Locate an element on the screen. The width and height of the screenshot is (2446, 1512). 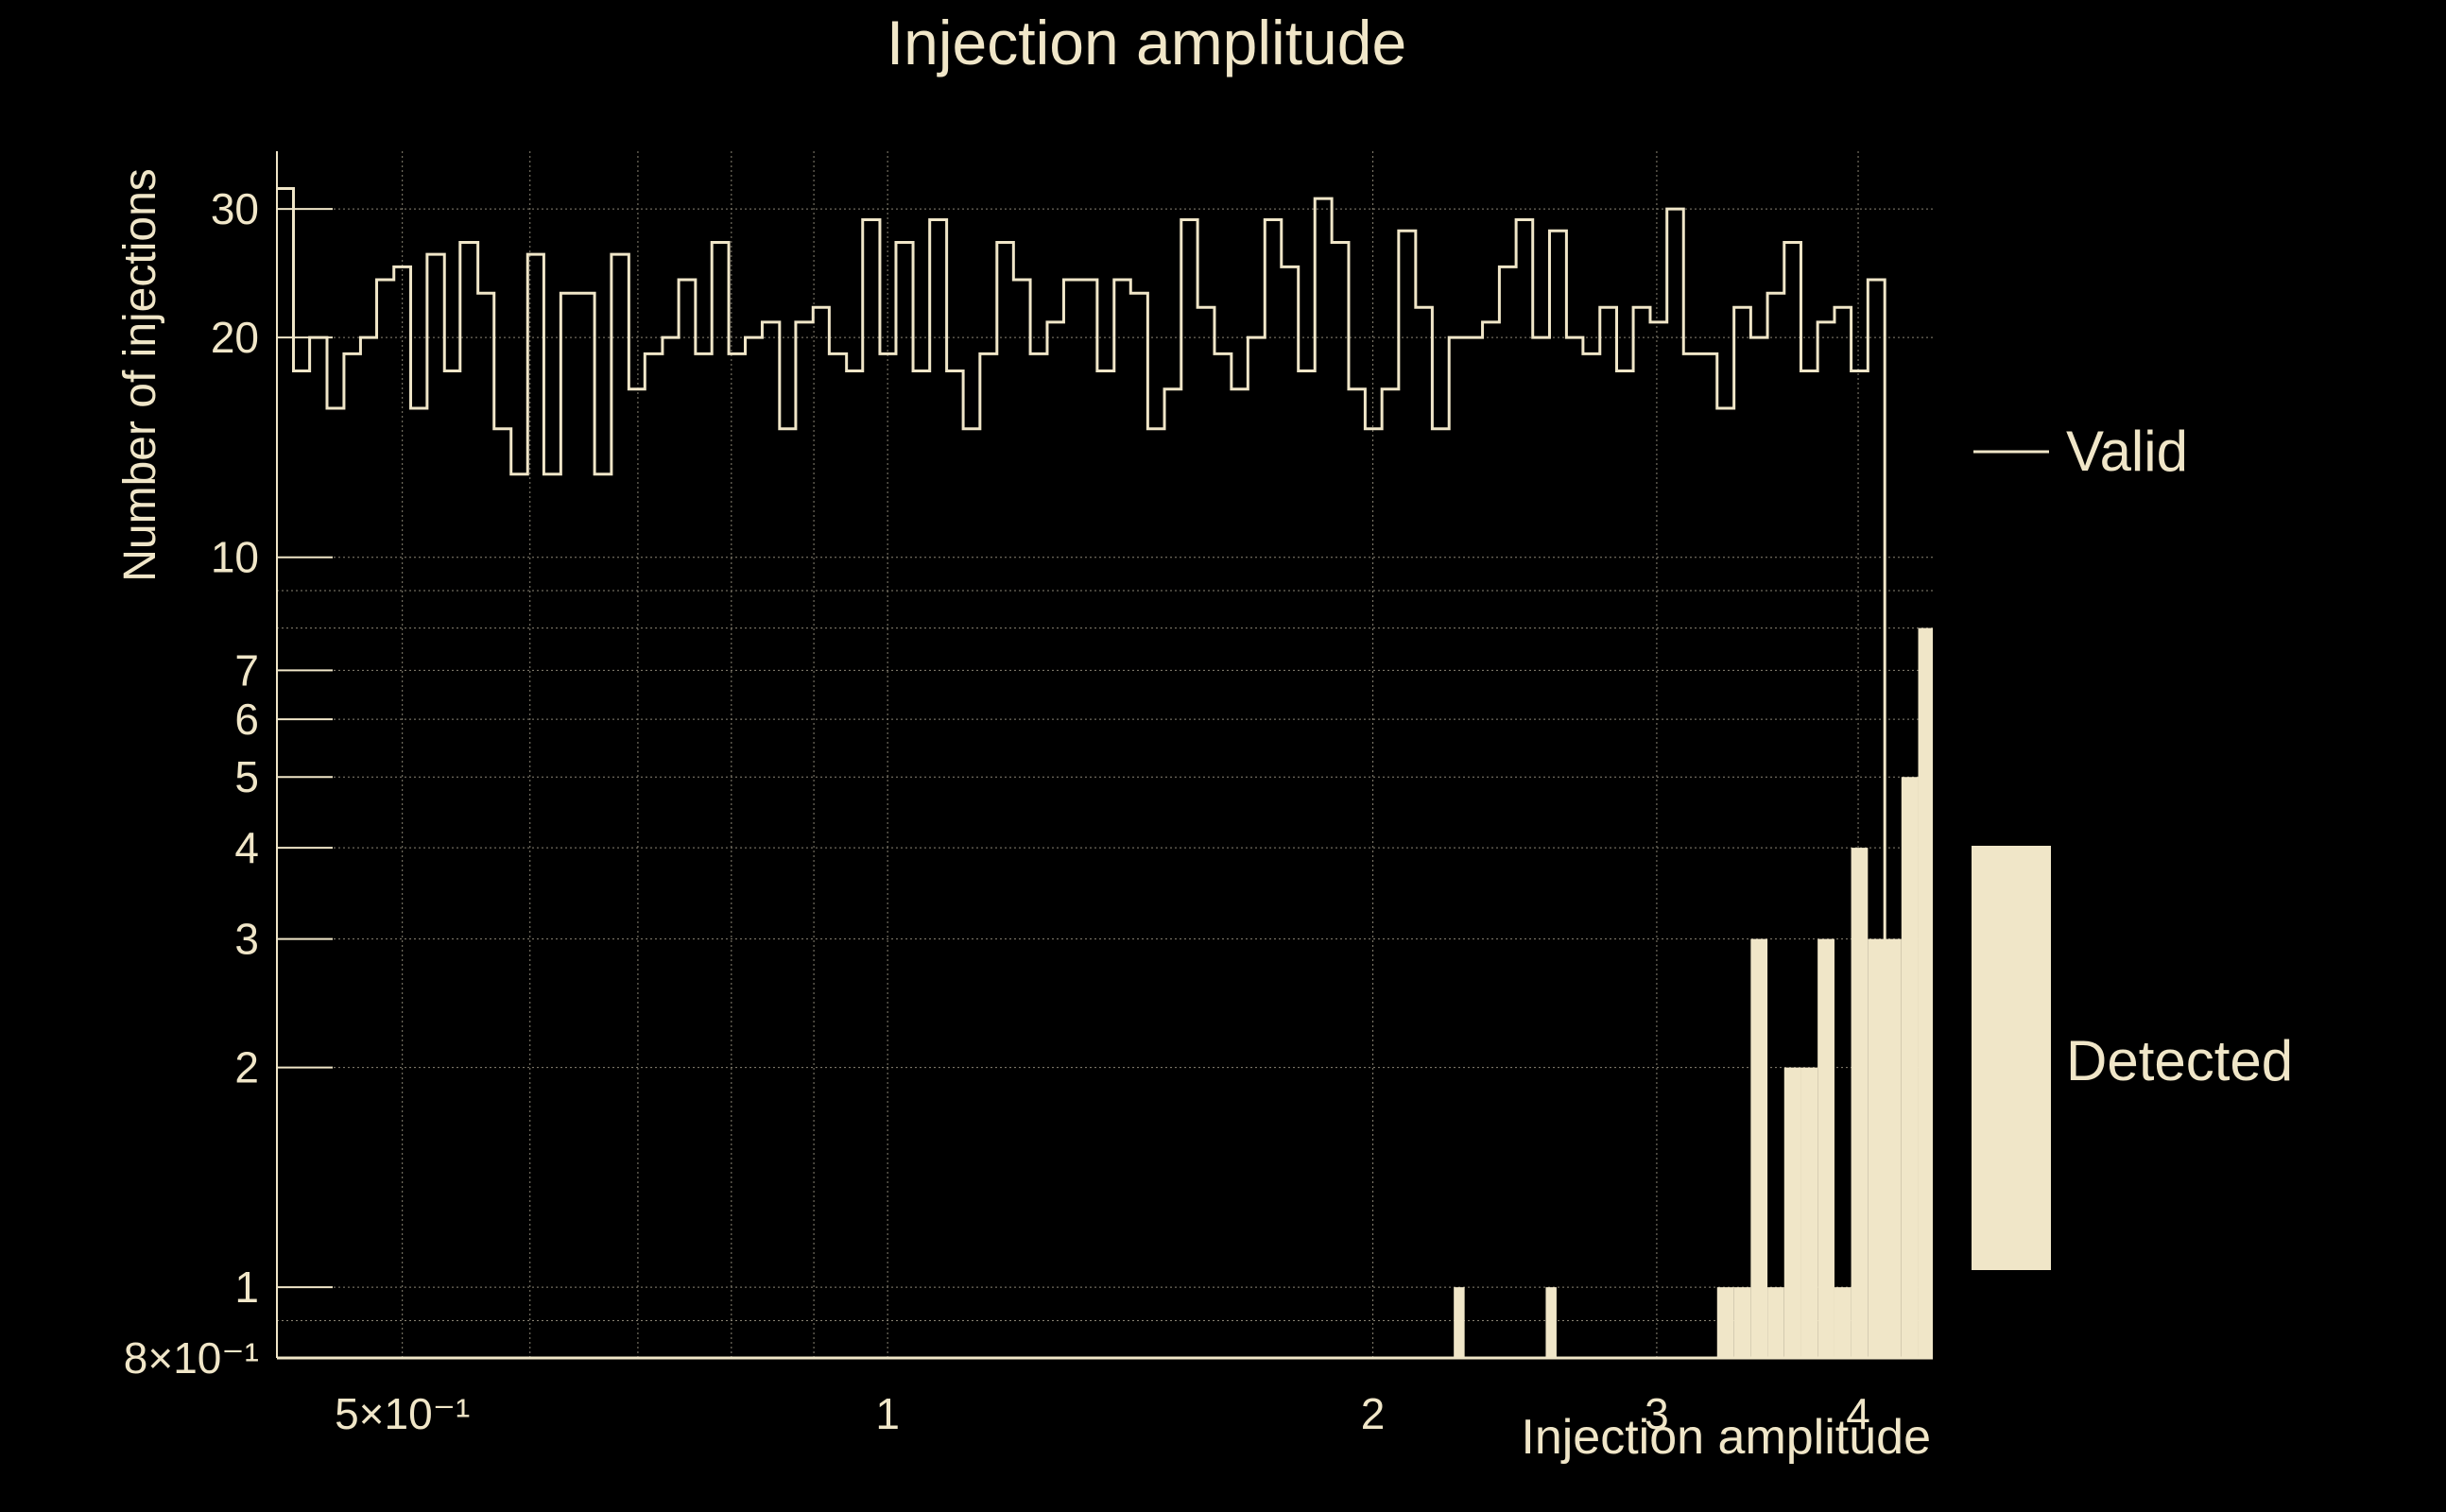
x-tick-labels: 5×10⁻¹ 1 2 3 4 is located at coordinates (1102, 1413).